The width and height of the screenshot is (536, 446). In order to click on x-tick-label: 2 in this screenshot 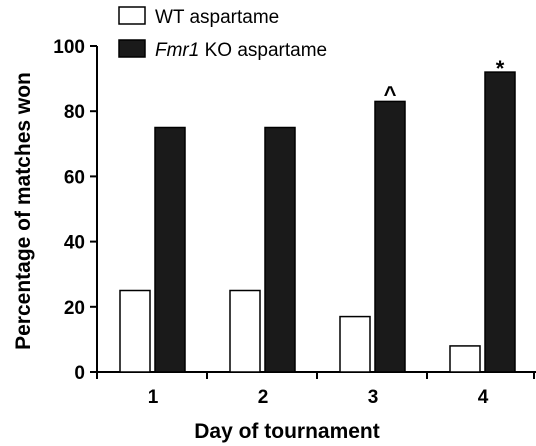, I will do `click(263, 397)`.